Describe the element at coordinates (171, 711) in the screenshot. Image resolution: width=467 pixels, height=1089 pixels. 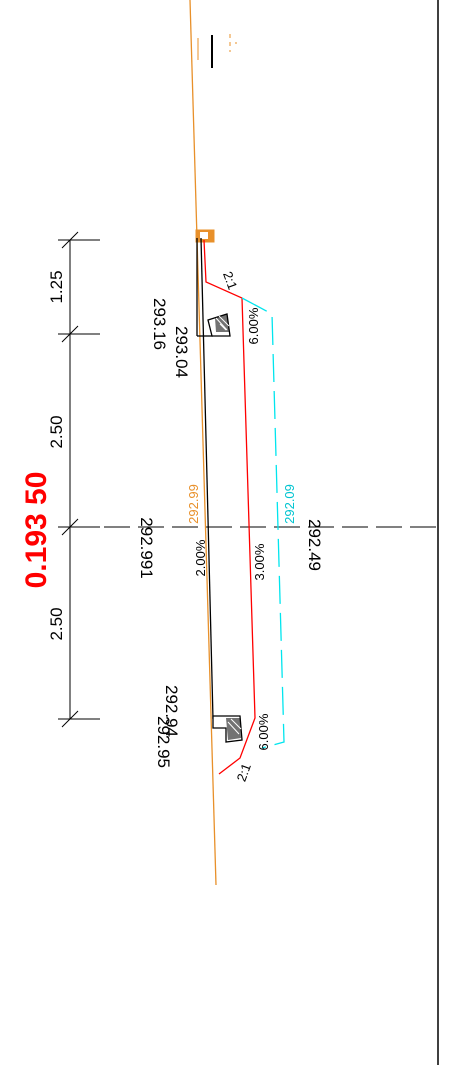
I see `elevation-curb-top-right: 292.94` at that location.